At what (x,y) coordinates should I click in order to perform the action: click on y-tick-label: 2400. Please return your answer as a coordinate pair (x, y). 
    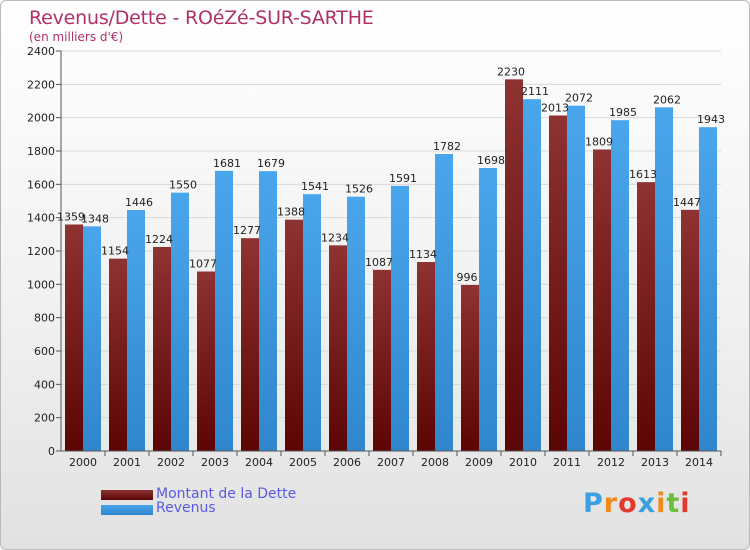
    Looking at the image, I should click on (41, 51).